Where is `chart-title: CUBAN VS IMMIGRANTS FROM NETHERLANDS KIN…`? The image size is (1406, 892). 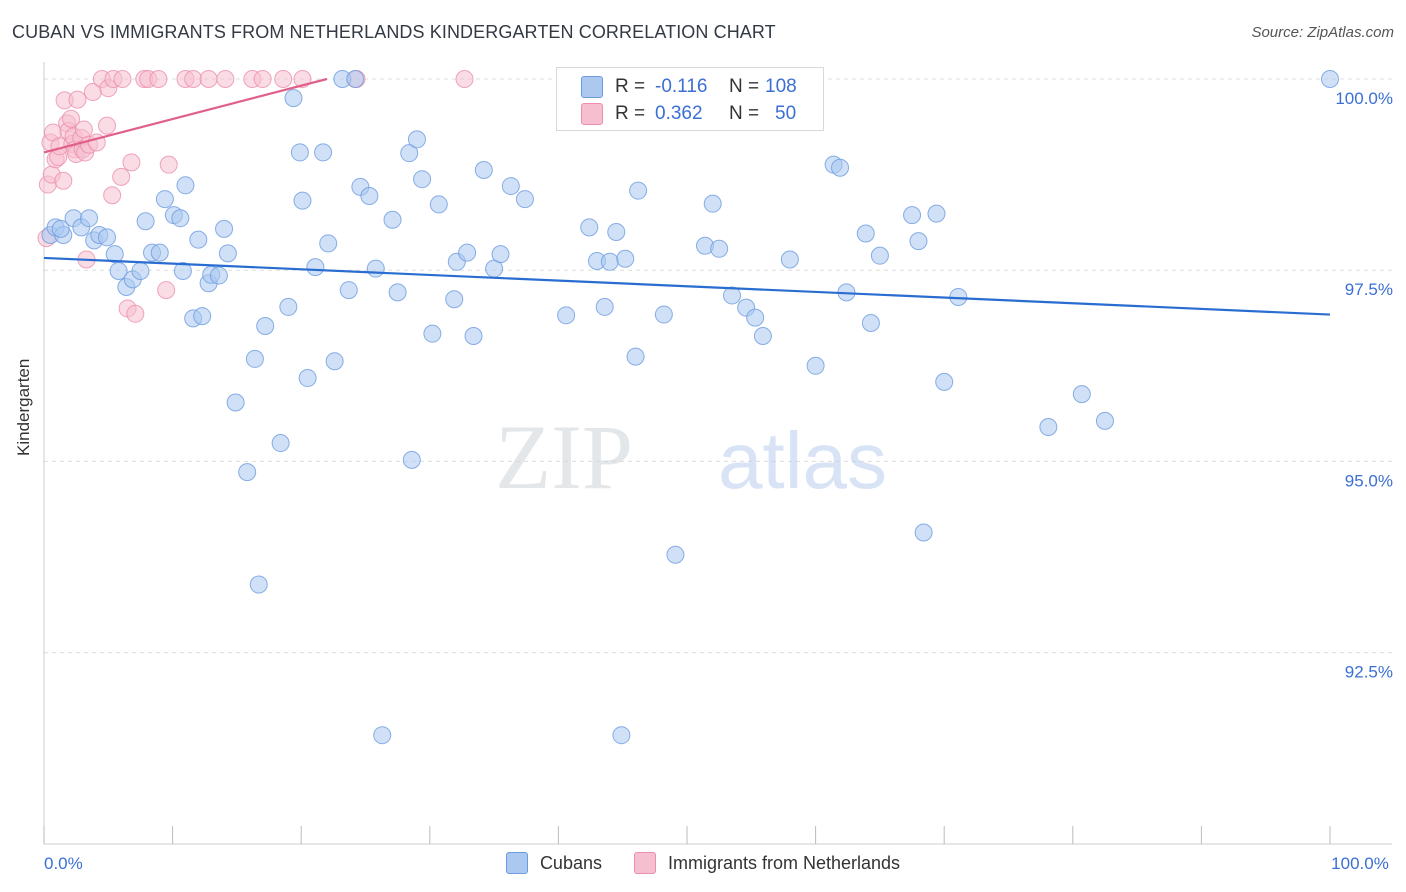 chart-title: CUBAN VS IMMIGRANTS FROM NETHERLANDS KIN… is located at coordinates (394, 32).